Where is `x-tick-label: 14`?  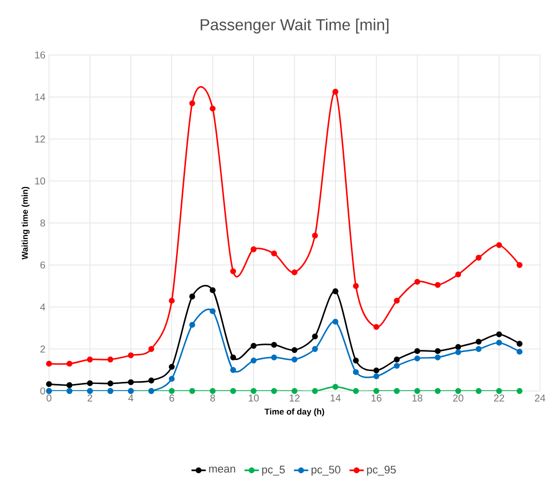
x-tick-label: 14 is located at coordinates (335, 398).